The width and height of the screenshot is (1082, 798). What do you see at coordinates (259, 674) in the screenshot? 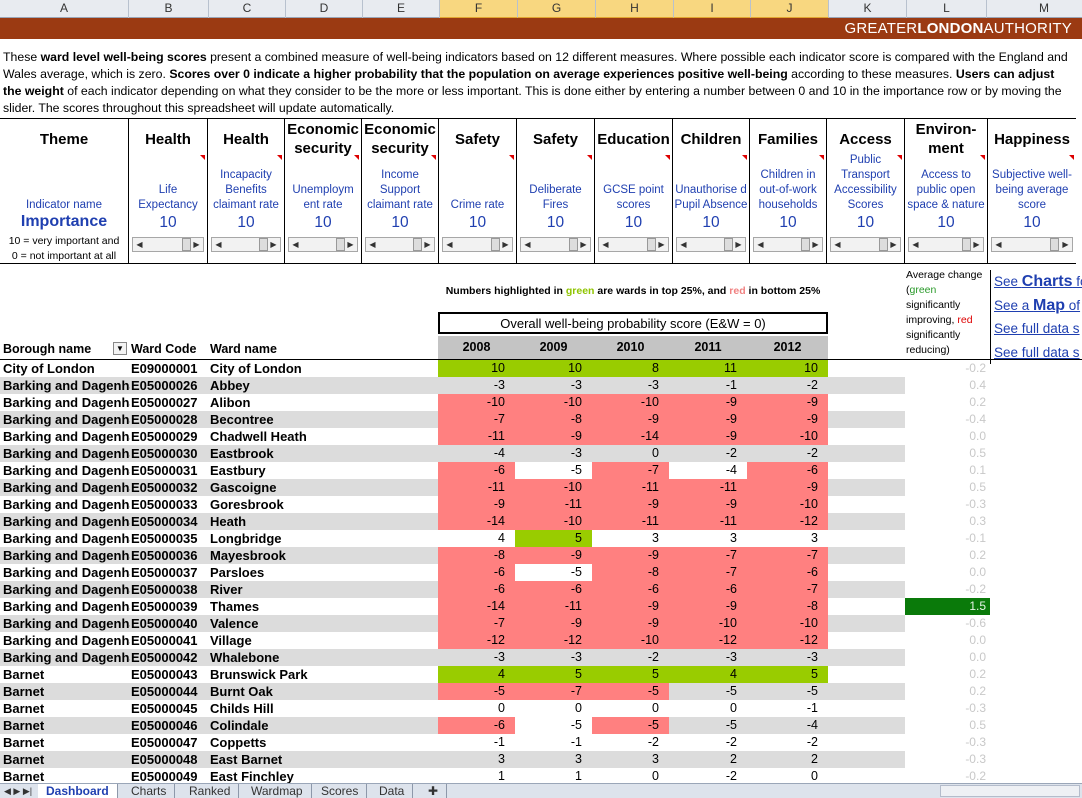
I see `ward-name-cell: Brunswick Park` at bounding box center [259, 674].